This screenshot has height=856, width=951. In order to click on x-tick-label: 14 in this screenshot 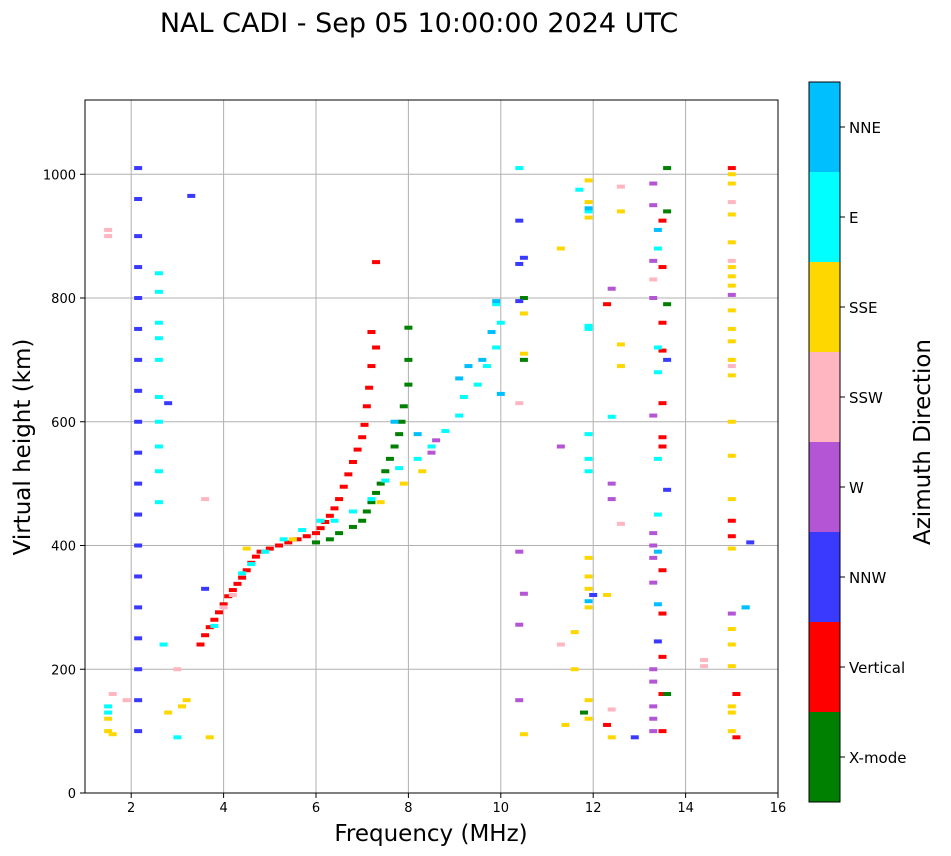, I will do `click(685, 808)`.